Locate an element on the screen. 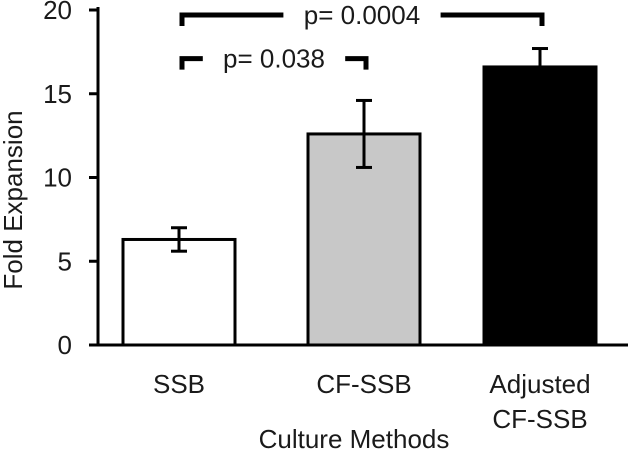 This screenshot has height=453, width=630. y-tick-label-5: 5 is located at coordinates (65, 261).